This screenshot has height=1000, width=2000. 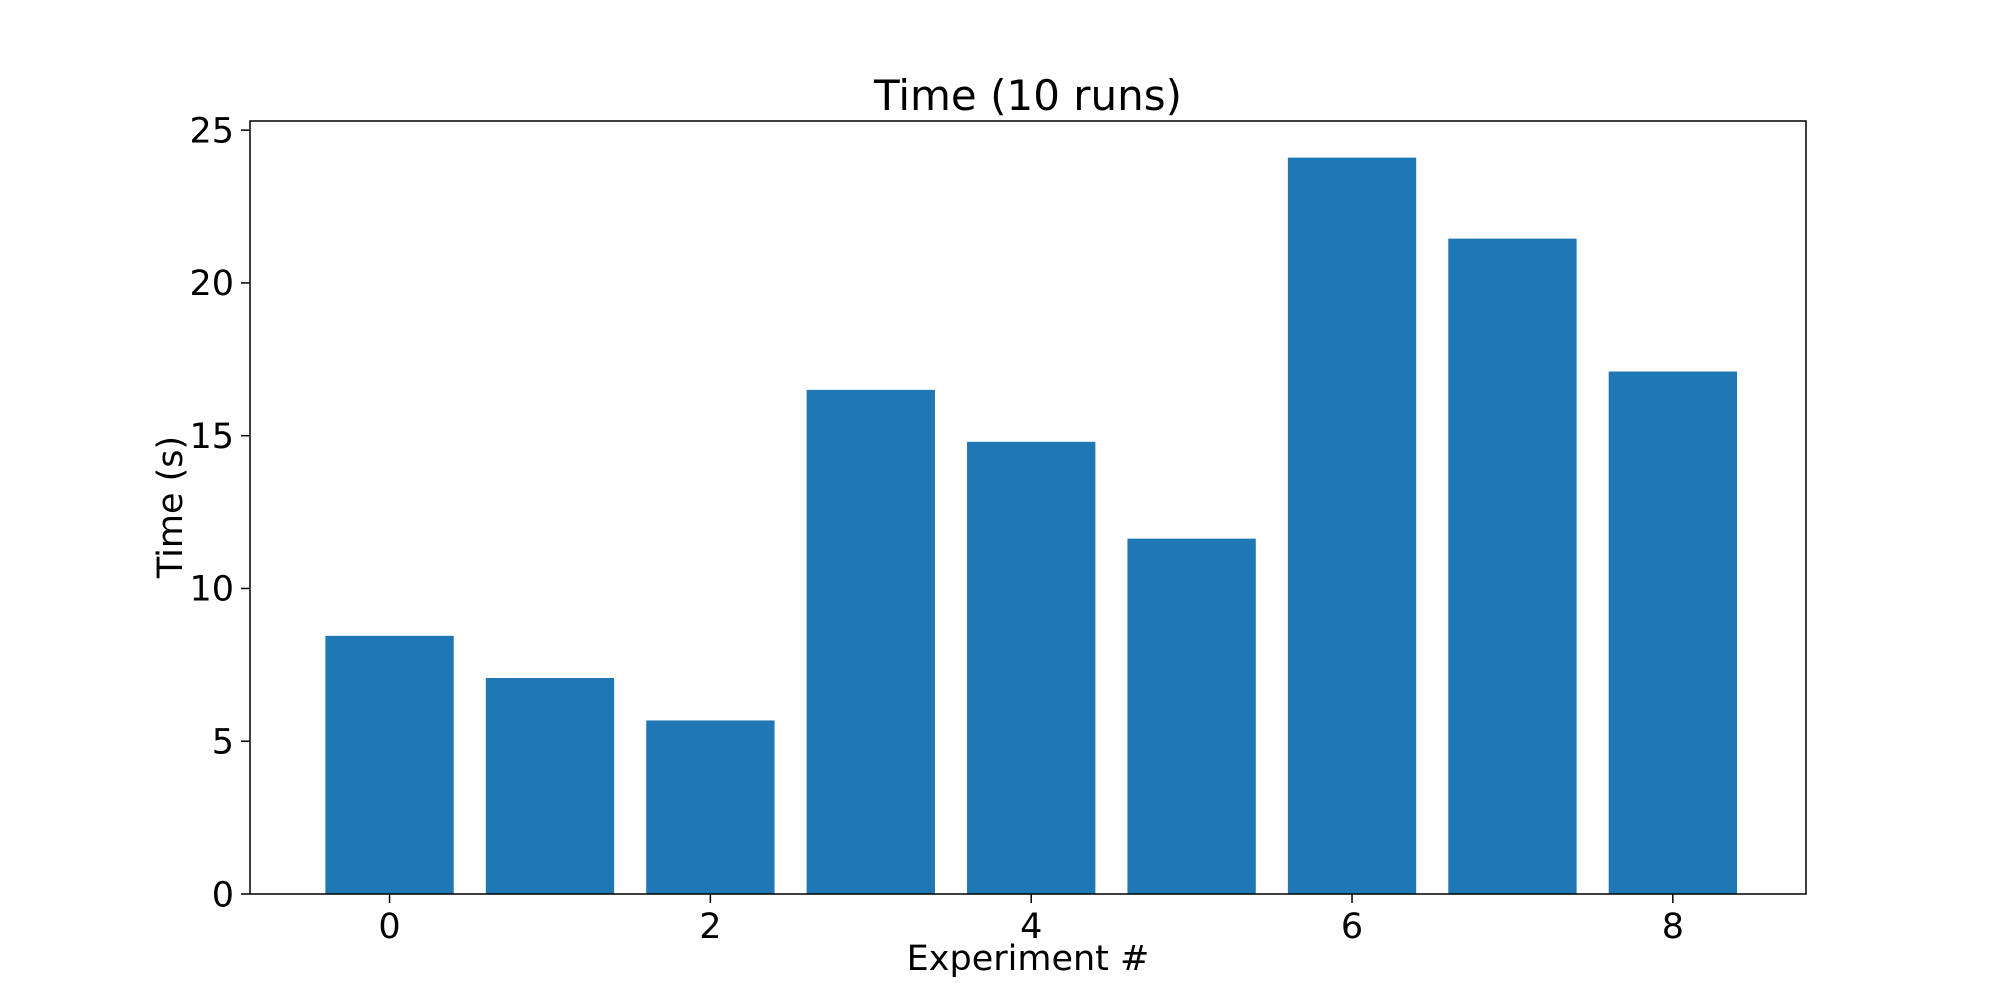 I want to click on x-tick-label: 2, so click(x=710, y=927).